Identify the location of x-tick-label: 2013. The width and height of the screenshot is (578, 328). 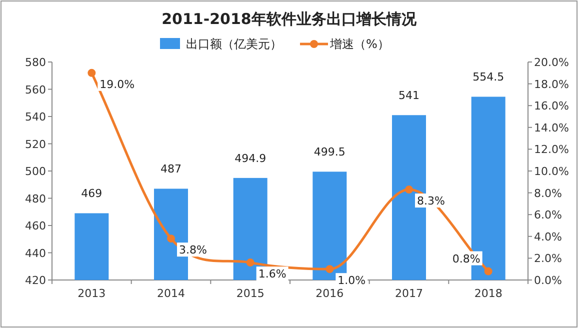
(92, 293).